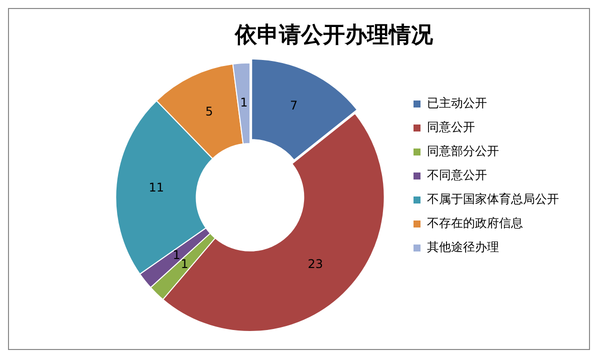  Describe the element at coordinates (294, 105) in the screenshot. I see `data-label: 7` at that location.